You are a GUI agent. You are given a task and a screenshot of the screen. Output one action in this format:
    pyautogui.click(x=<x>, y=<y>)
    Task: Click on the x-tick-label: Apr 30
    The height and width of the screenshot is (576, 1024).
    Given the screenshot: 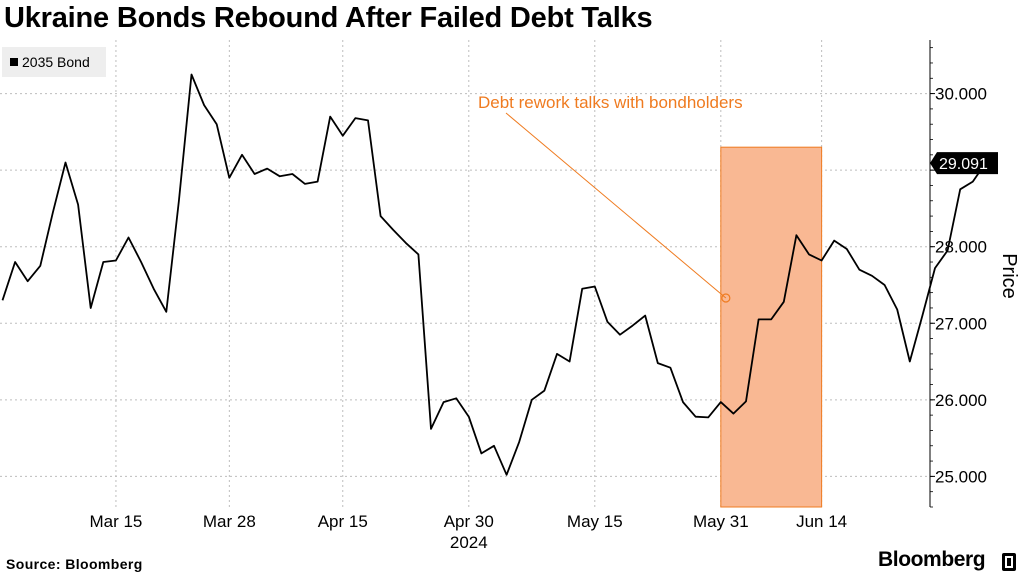 What is the action you would take?
    pyautogui.click(x=469, y=521)
    